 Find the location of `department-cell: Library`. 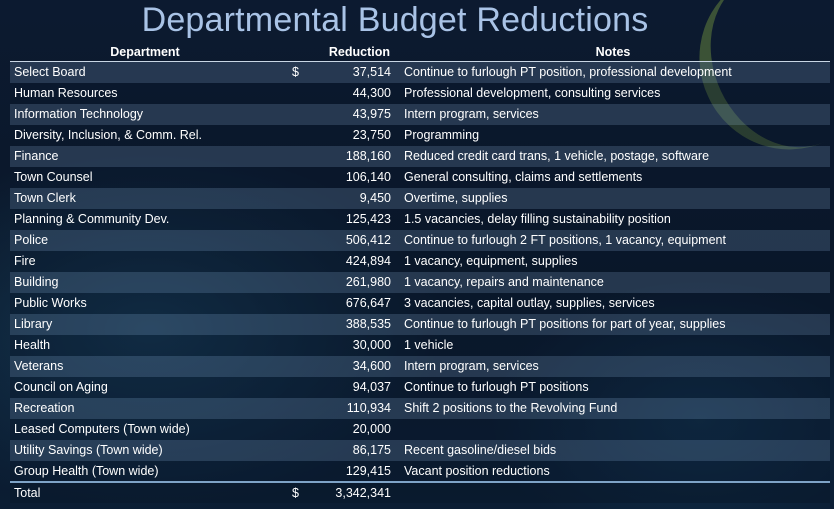

department-cell: Library is located at coordinates (33, 324).